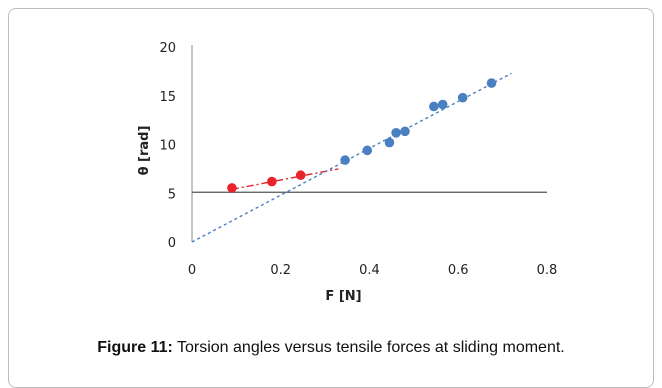 This screenshot has width=662, height=388. What do you see at coordinates (285, 179) in the screenshot?
I see `trend-line` at bounding box center [285, 179].